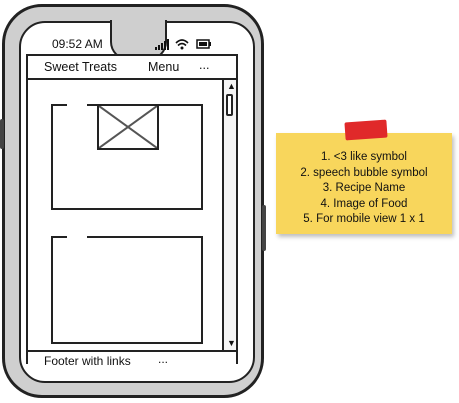  What do you see at coordinates (87, 361) in the screenshot?
I see `footer-links: Footer with links` at bounding box center [87, 361].